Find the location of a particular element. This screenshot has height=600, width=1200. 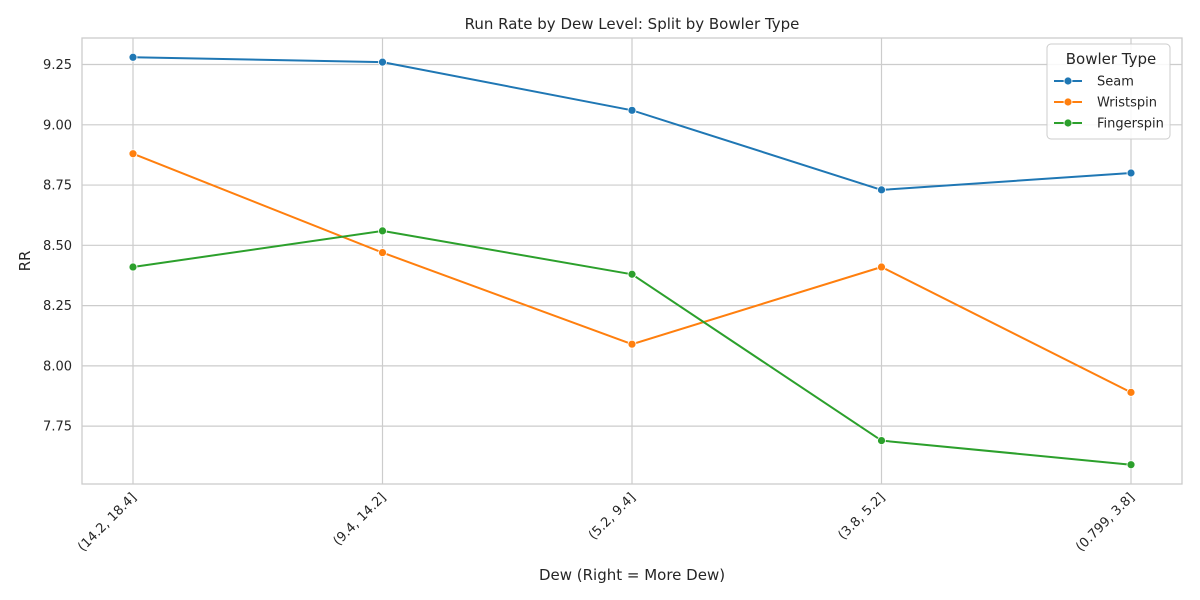

y-tick-label: 8.50 is located at coordinates (57, 246).